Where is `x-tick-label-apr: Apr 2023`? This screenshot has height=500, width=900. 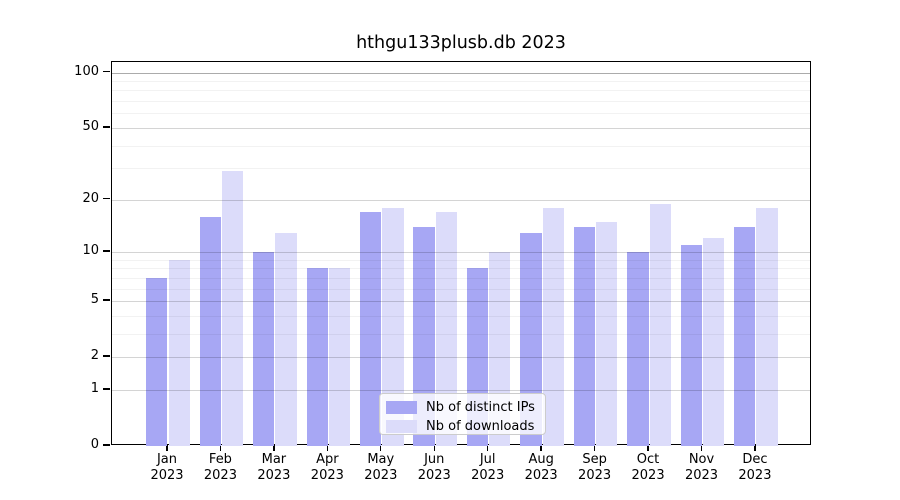
x-tick-label-apr: Apr 2023 is located at coordinates (327, 467).